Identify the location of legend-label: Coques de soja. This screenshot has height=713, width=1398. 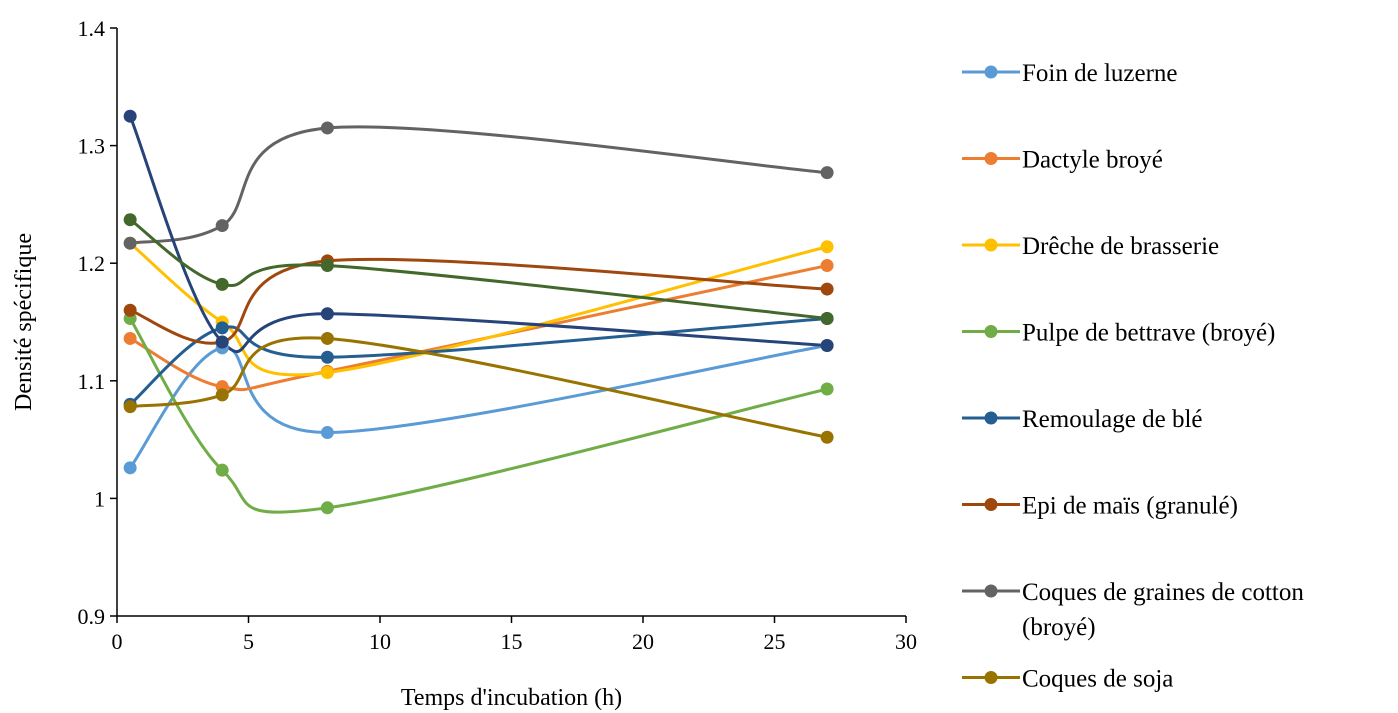
(1097, 679).